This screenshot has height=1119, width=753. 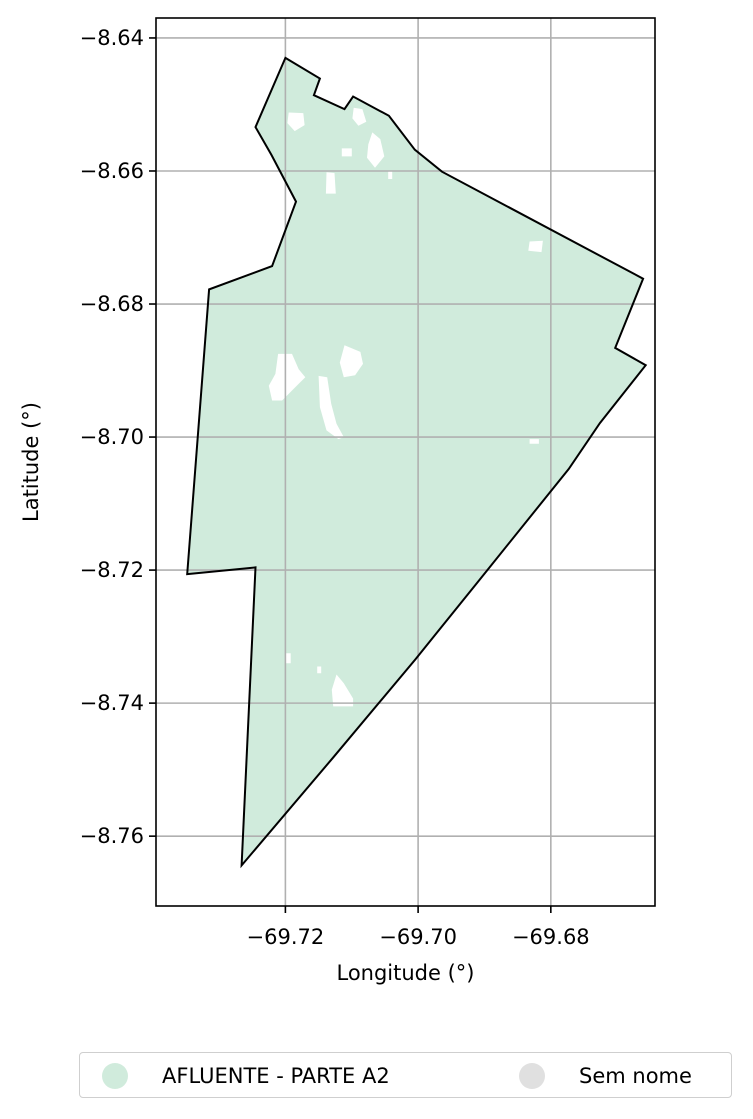 I want to click on y-tick-label: −8.74, so click(x=112, y=703).